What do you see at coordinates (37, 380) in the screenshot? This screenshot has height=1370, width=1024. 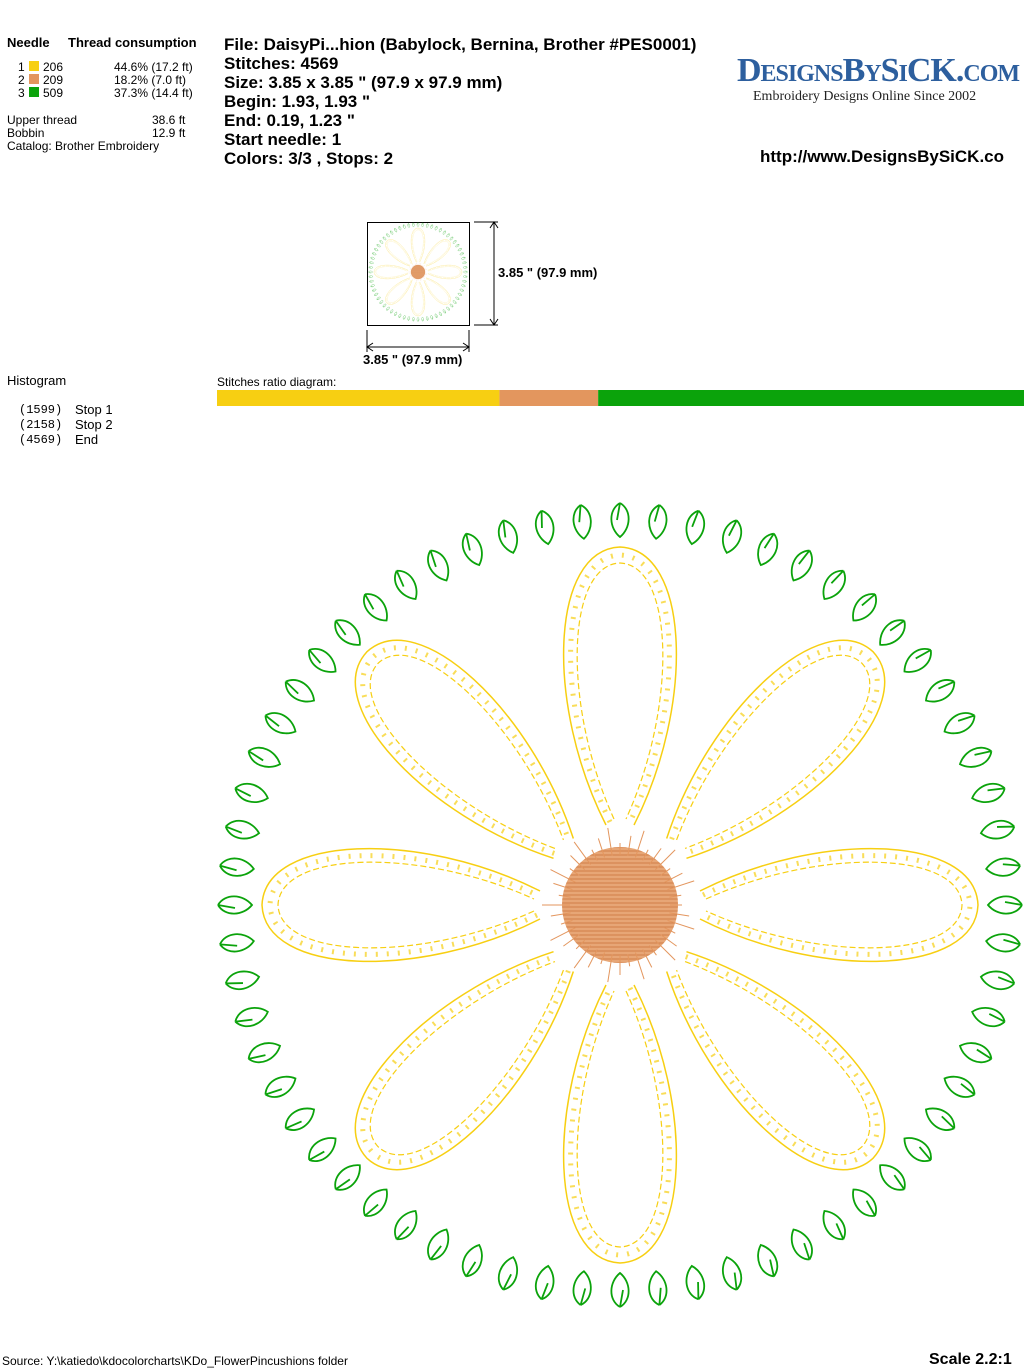 I see `histogram-title: Histogram` at bounding box center [37, 380].